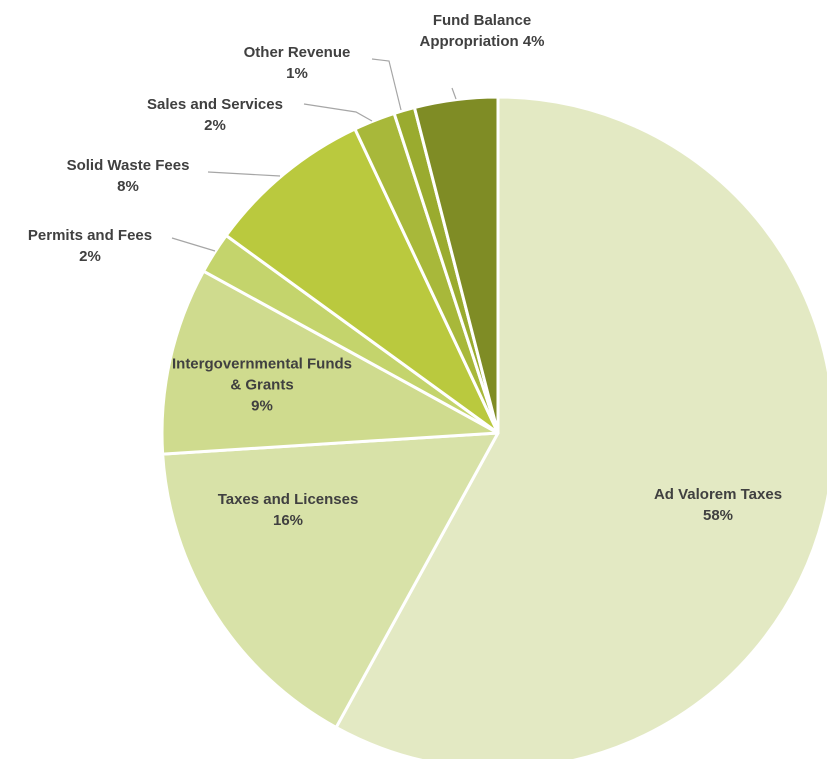  What do you see at coordinates (128, 165) in the screenshot?
I see `category-label: Solid Waste Fees` at bounding box center [128, 165].